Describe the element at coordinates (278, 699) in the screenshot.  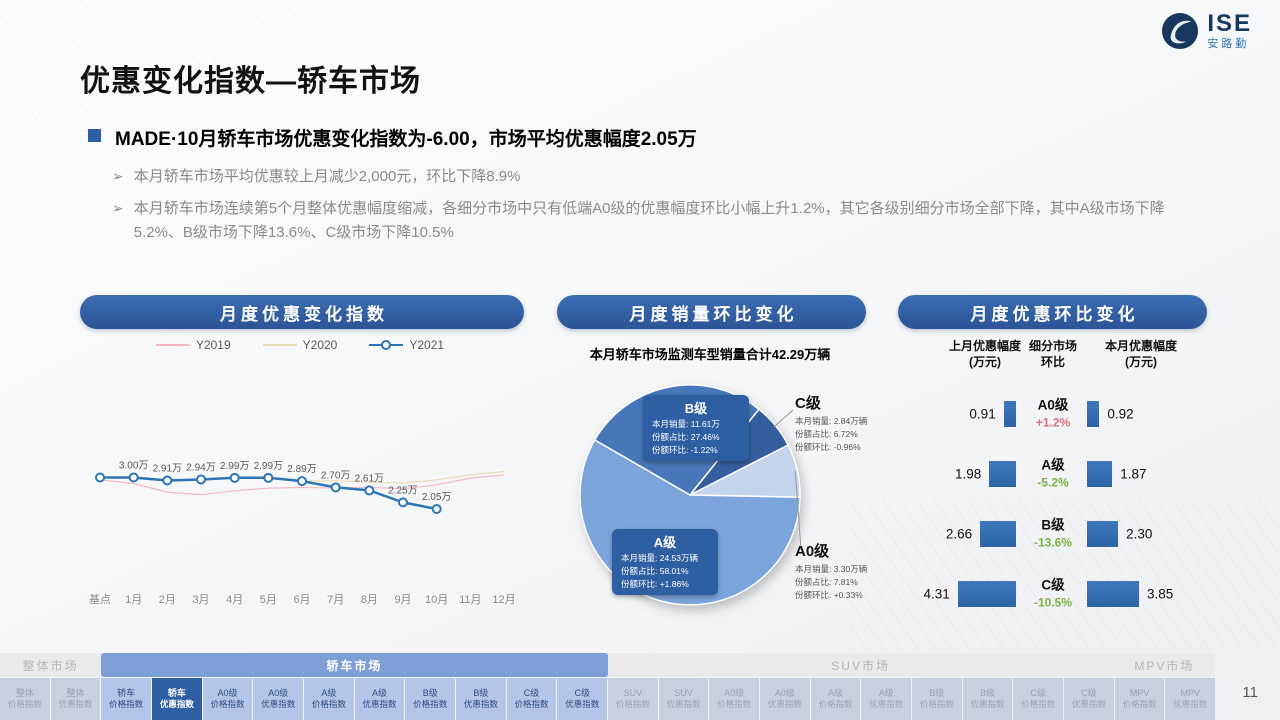
I see `footer-tab-5: A0级 优惠指数` at that location.